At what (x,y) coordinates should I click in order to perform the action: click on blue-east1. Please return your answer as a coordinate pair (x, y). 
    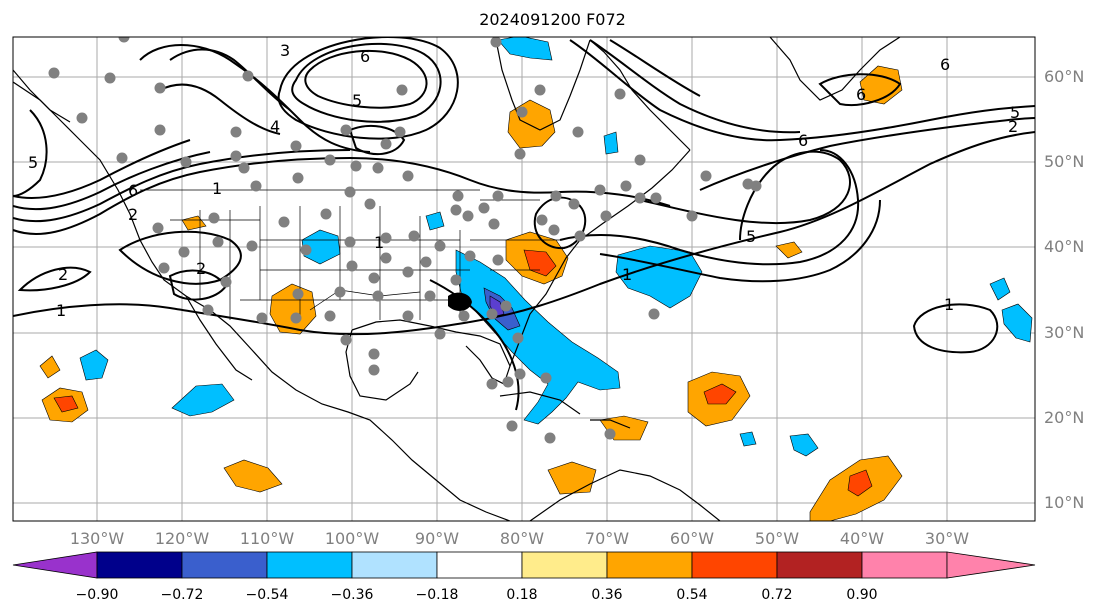
    Looking at the image, I should click on (1017, 323).